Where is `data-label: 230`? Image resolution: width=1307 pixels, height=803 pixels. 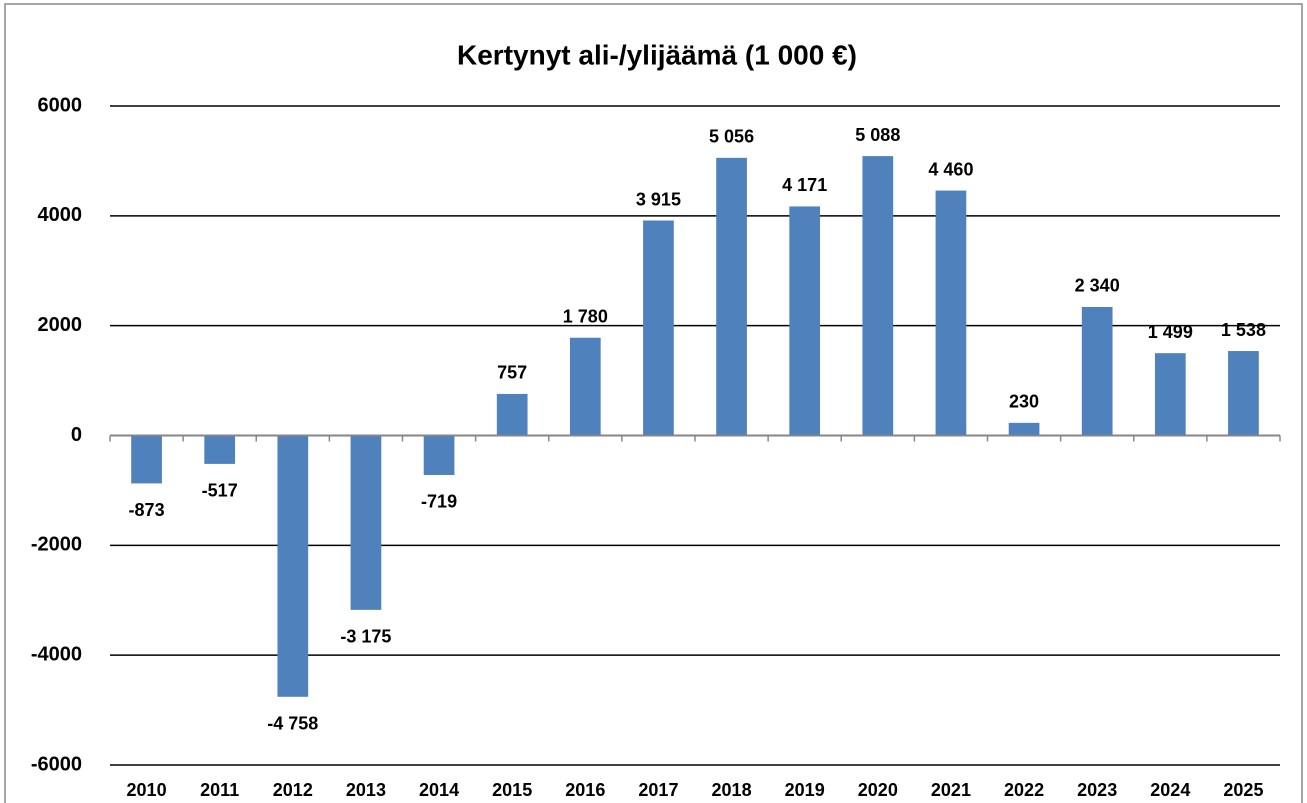 data-label: 230 is located at coordinates (1024, 402).